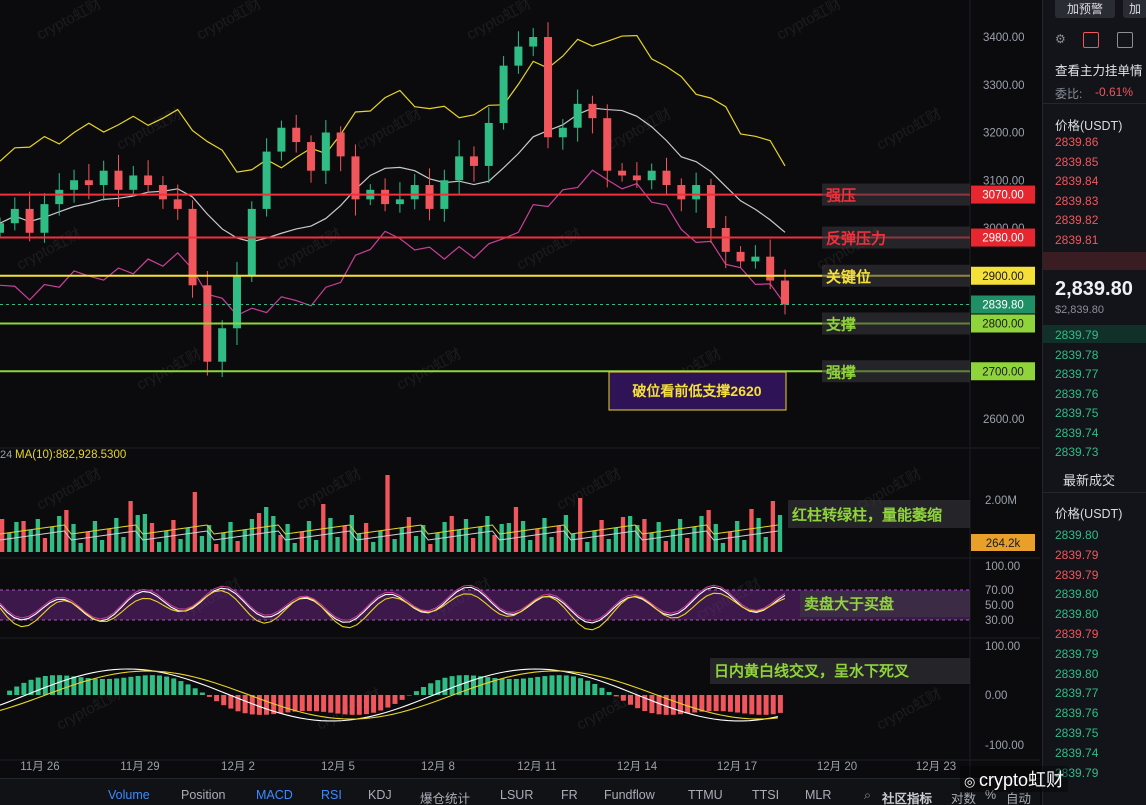 This screenshot has height=805, width=1146. What do you see at coordinates (867, 515) in the screenshot?
I see `volume-annotation: 红柱转绿柱，量能萎缩` at bounding box center [867, 515].